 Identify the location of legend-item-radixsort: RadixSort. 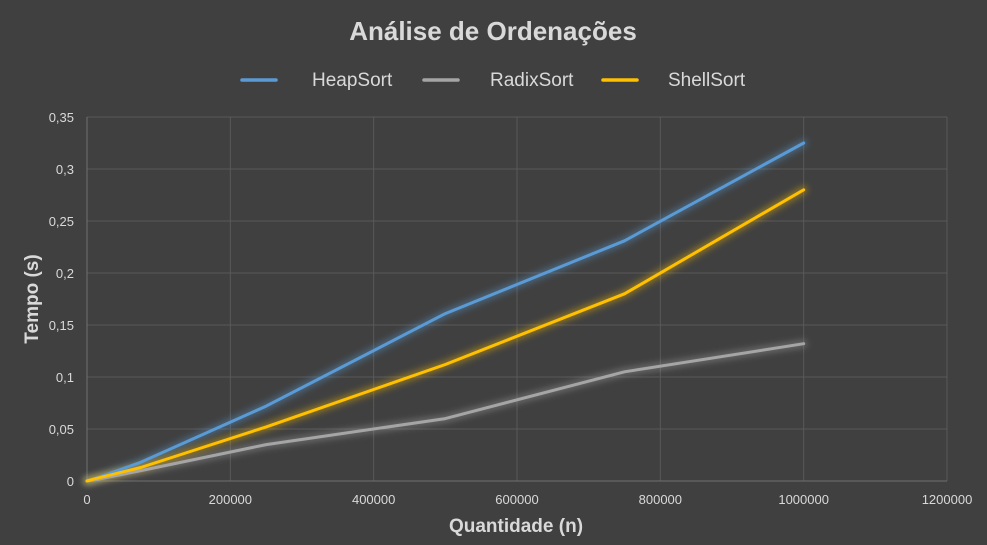
(498, 80).